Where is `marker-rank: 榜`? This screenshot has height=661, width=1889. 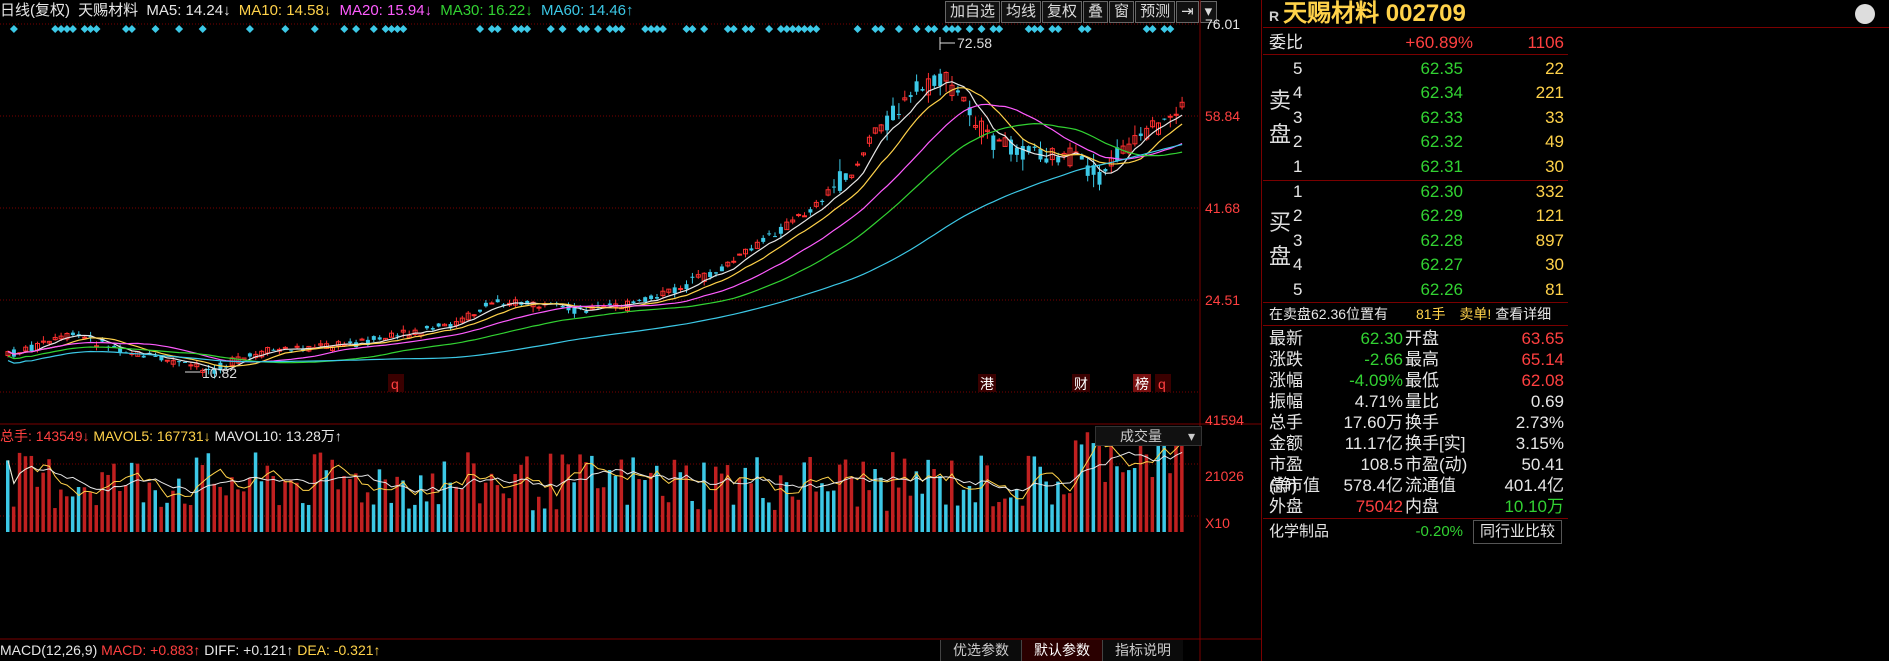
marker-rank: 榜 is located at coordinates (1142, 384).